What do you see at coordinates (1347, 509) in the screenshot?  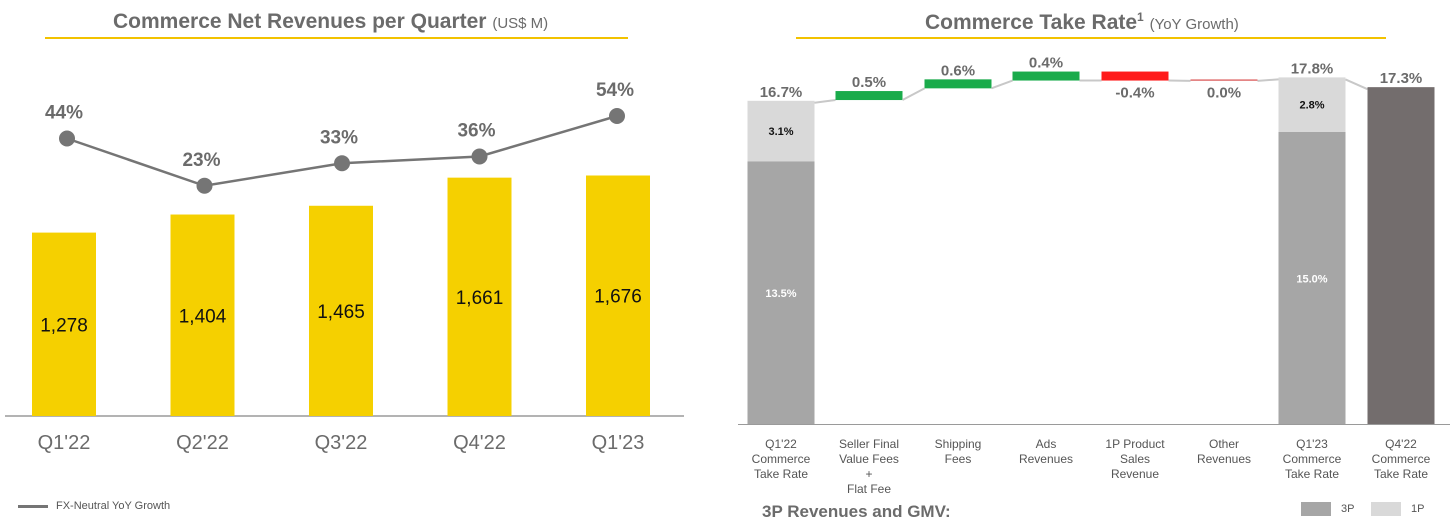 I see `legend-3p-label: 3P` at bounding box center [1347, 509].